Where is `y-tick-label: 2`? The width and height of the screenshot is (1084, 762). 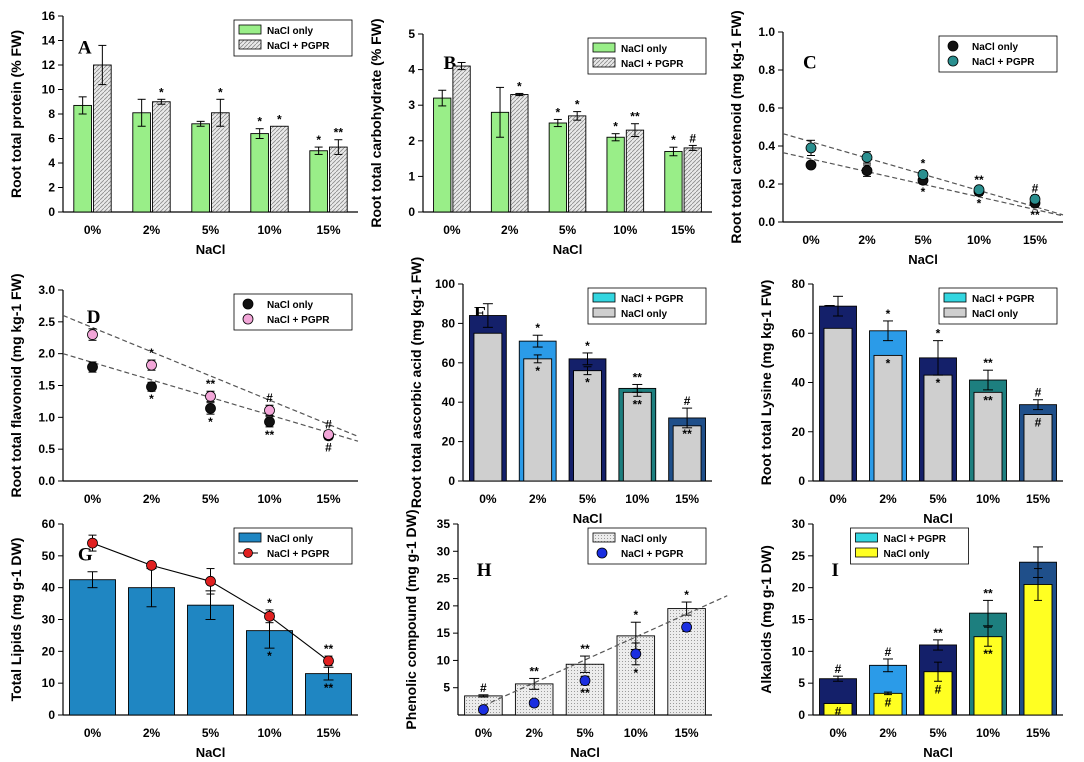
y-tick-label: 2 is located at coordinates (411, 141).